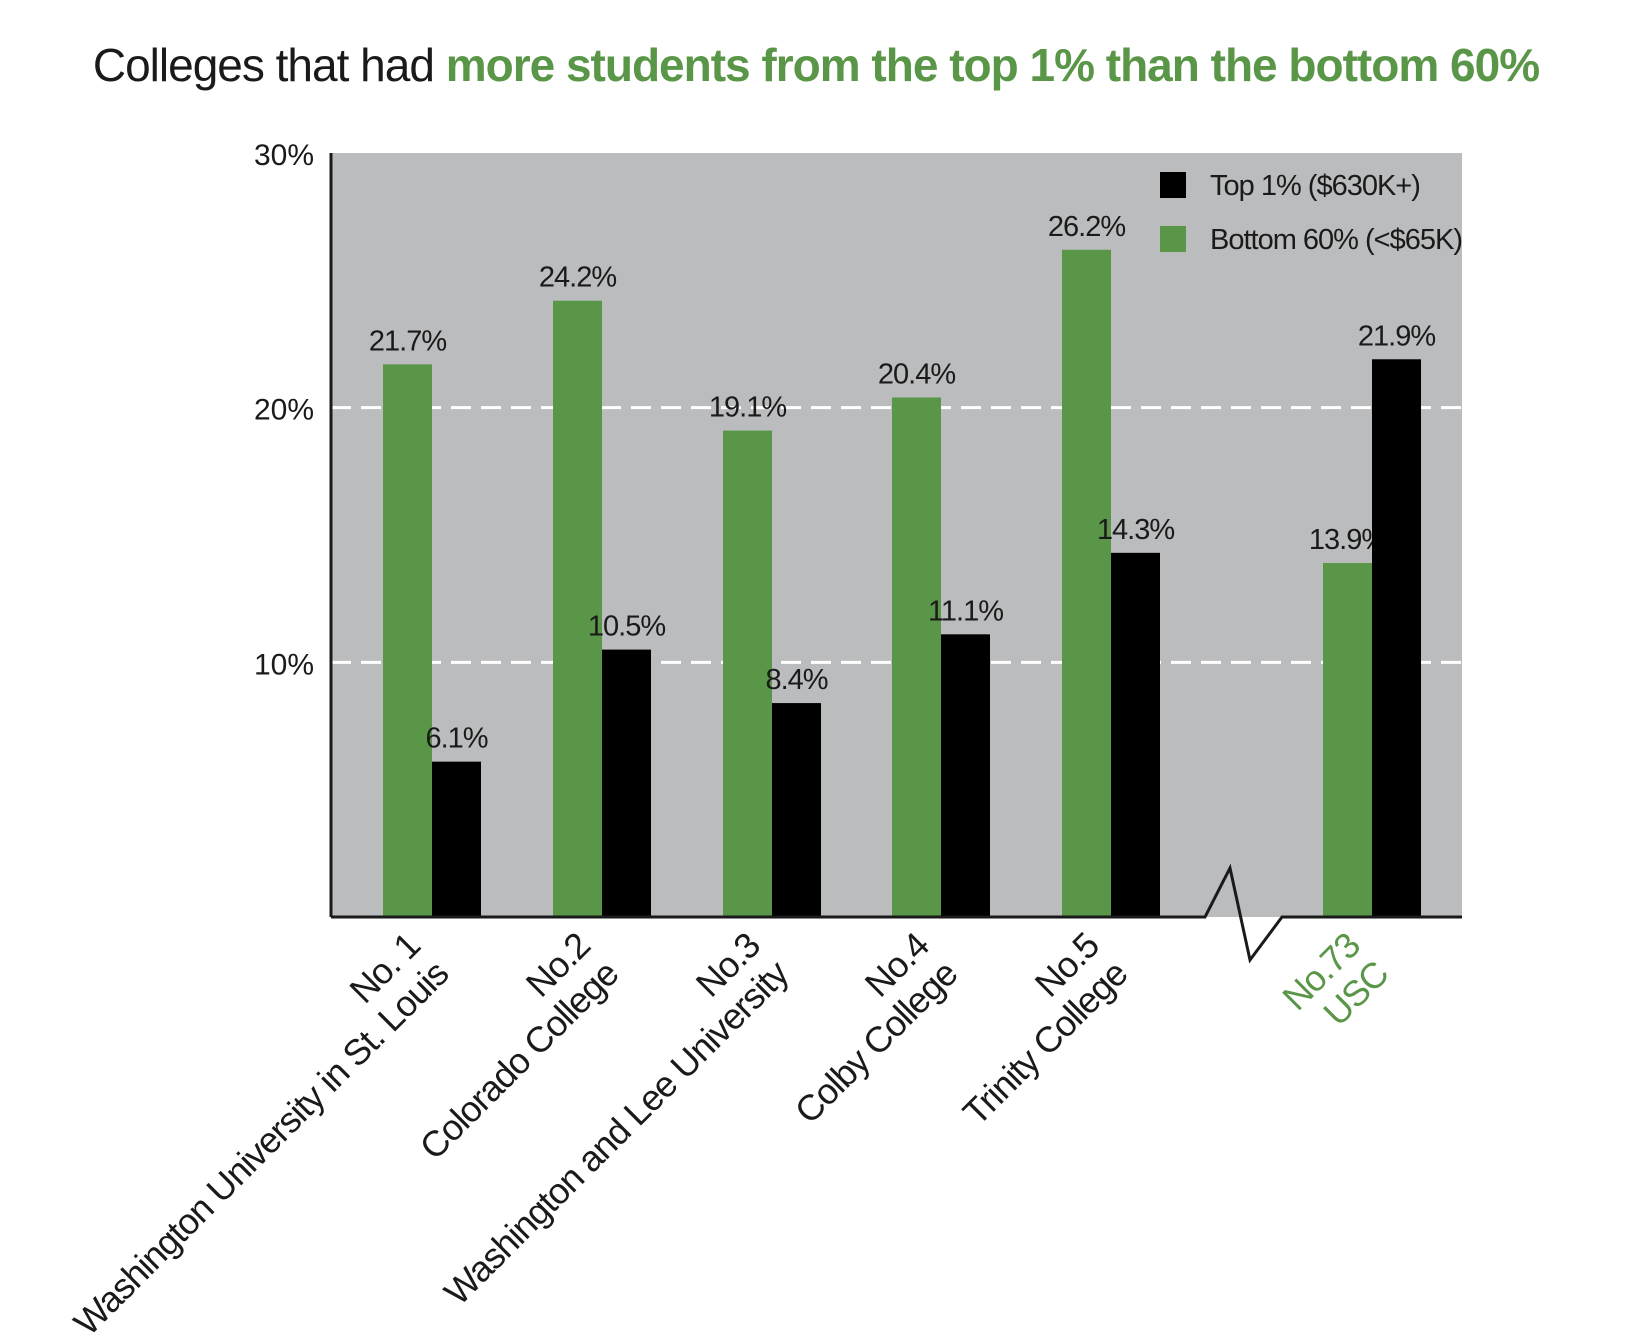  Describe the element at coordinates (456, 739) in the screenshot. I see `data-label-top1: 6.1%` at that location.